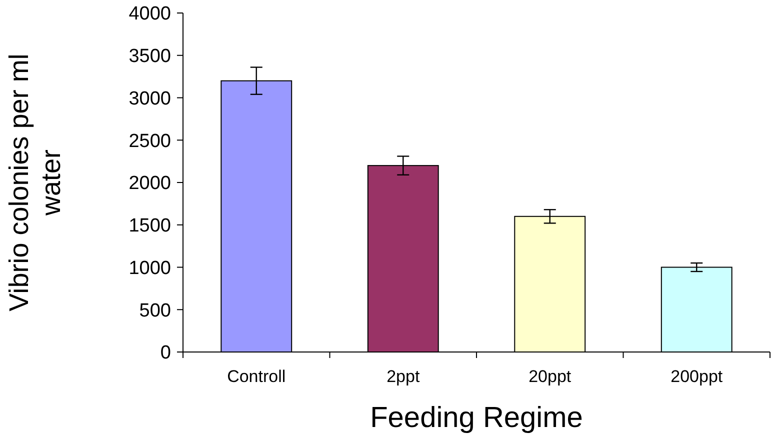 The image size is (772, 446). Describe the element at coordinates (256, 376) in the screenshot. I see `x-tick-label: Controll` at that location.